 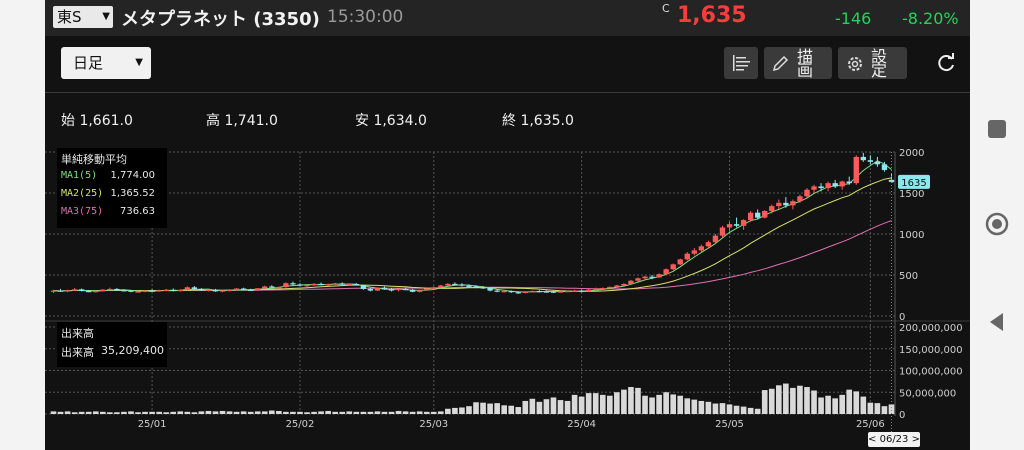 I want to click on ma3-value: 736.63, so click(x=137, y=211).